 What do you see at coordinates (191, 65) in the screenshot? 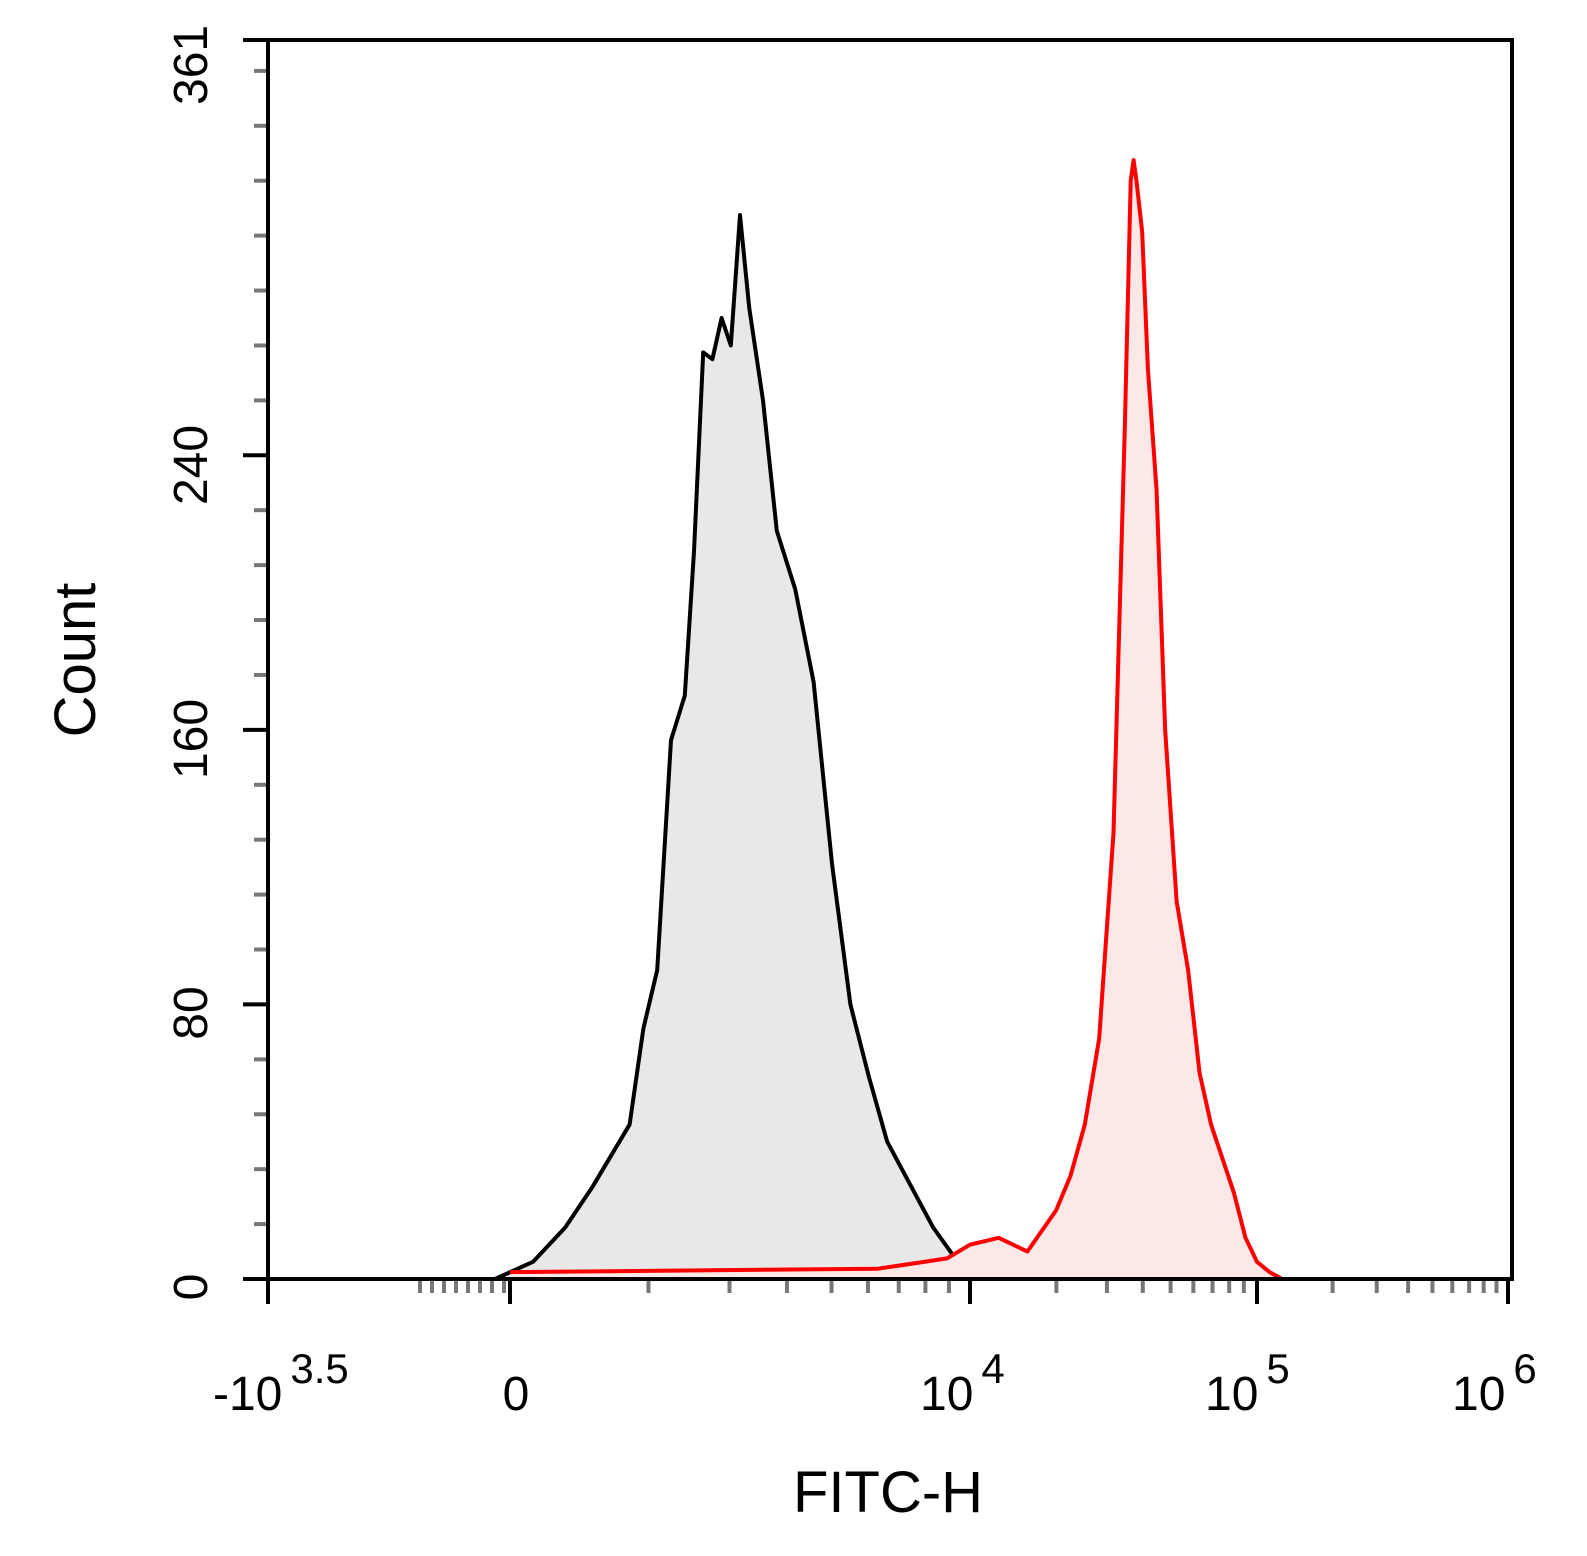
I see `y-tick-label-361: 361` at bounding box center [191, 65].